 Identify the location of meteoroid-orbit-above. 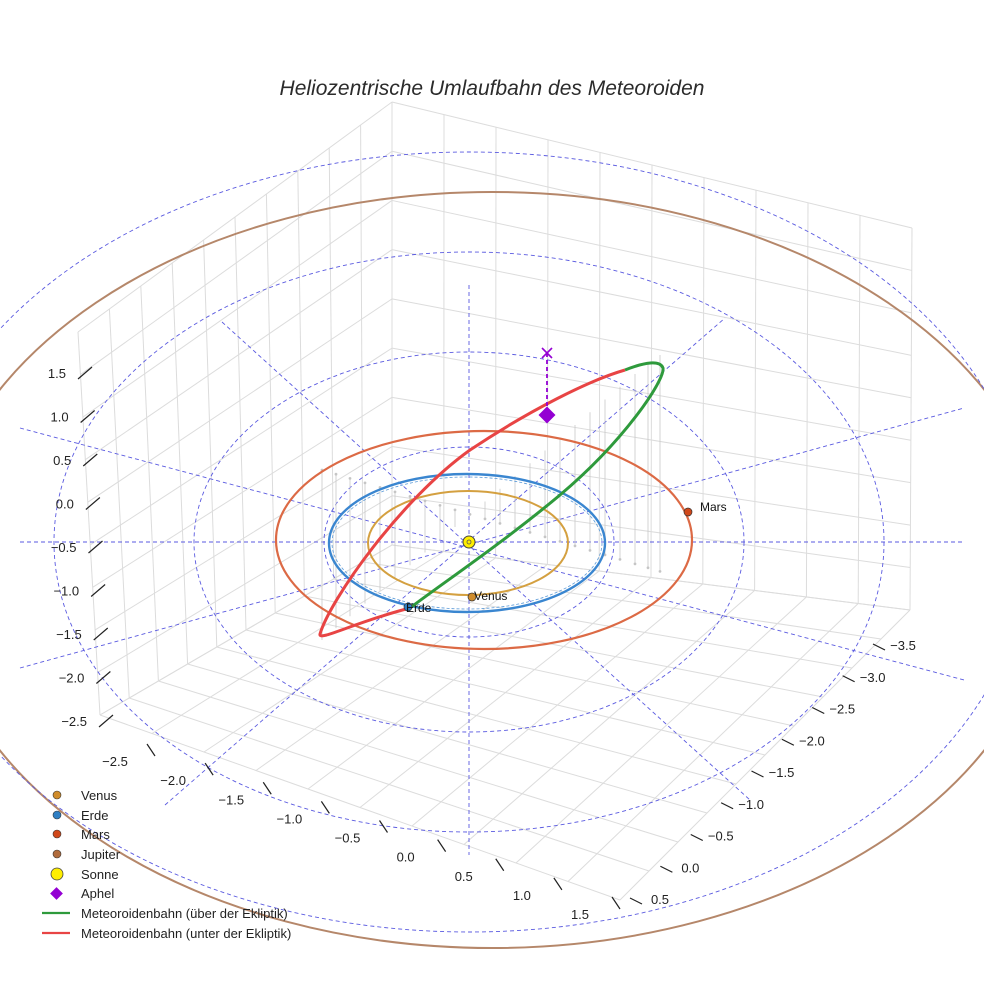
(537, 485).